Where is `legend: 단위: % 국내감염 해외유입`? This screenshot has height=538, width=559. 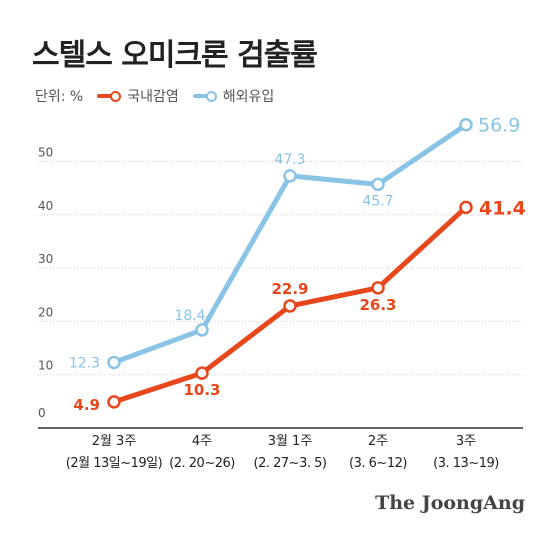 legend: 단위: % 국내감염 해외유입 is located at coordinates (154, 96).